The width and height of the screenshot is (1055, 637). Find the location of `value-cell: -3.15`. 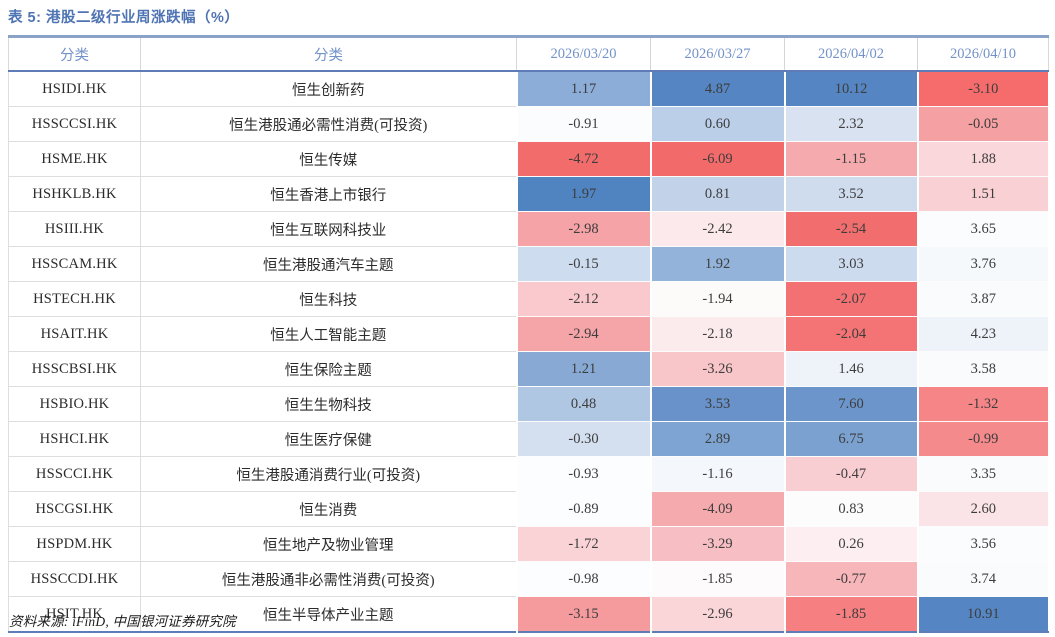

value-cell: -3.15 is located at coordinates (583, 614).